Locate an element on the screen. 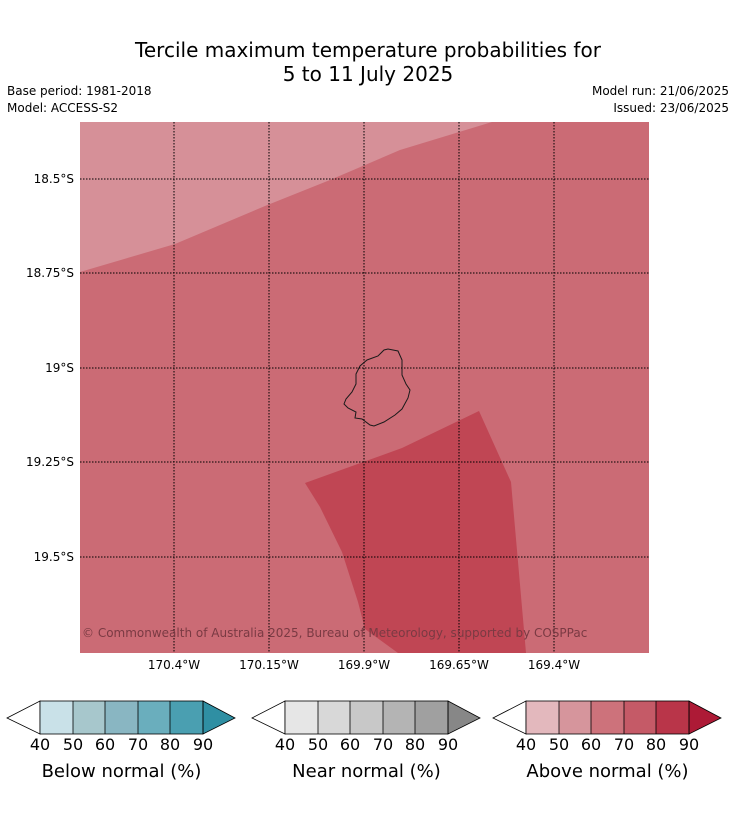  colorbar-above-ticks: 40 50 60 70 80 90 is located at coordinates (607, 745).